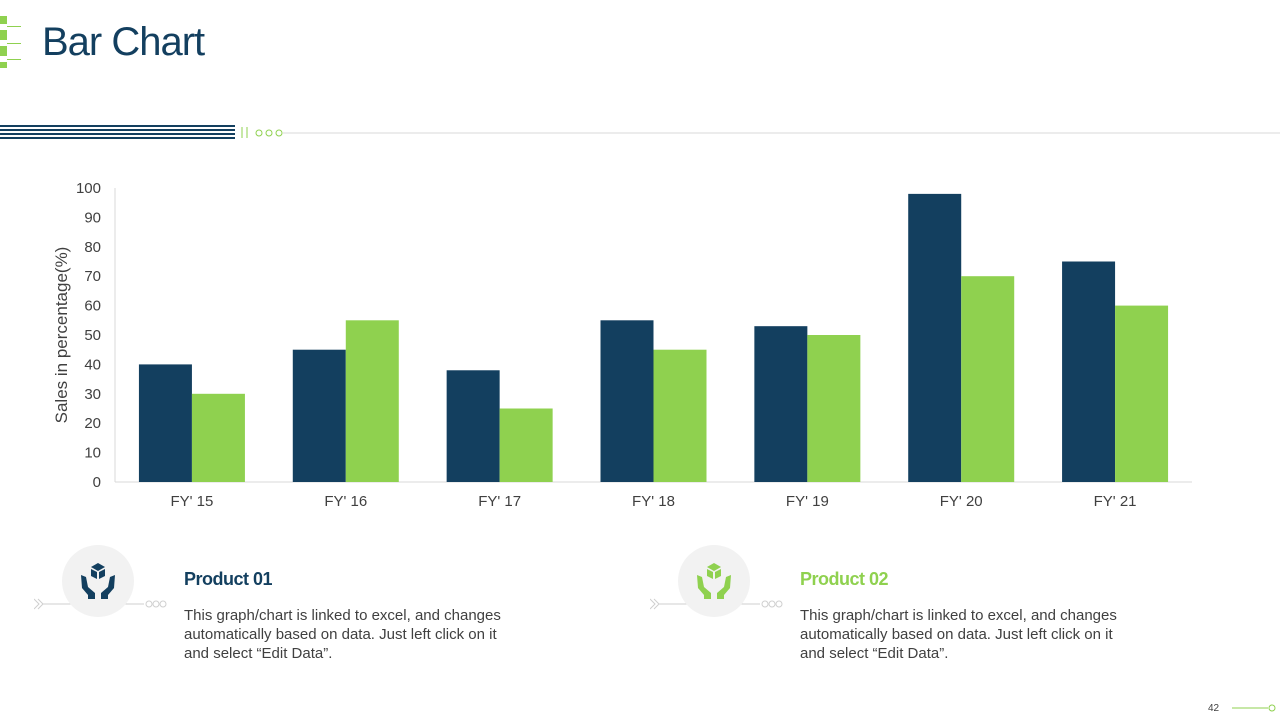 The width and height of the screenshot is (1280, 720). What do you see at coordinates (92, 306) in the screenshot?
I see `y-tick-label: 60` at bounding box center [92, 306].